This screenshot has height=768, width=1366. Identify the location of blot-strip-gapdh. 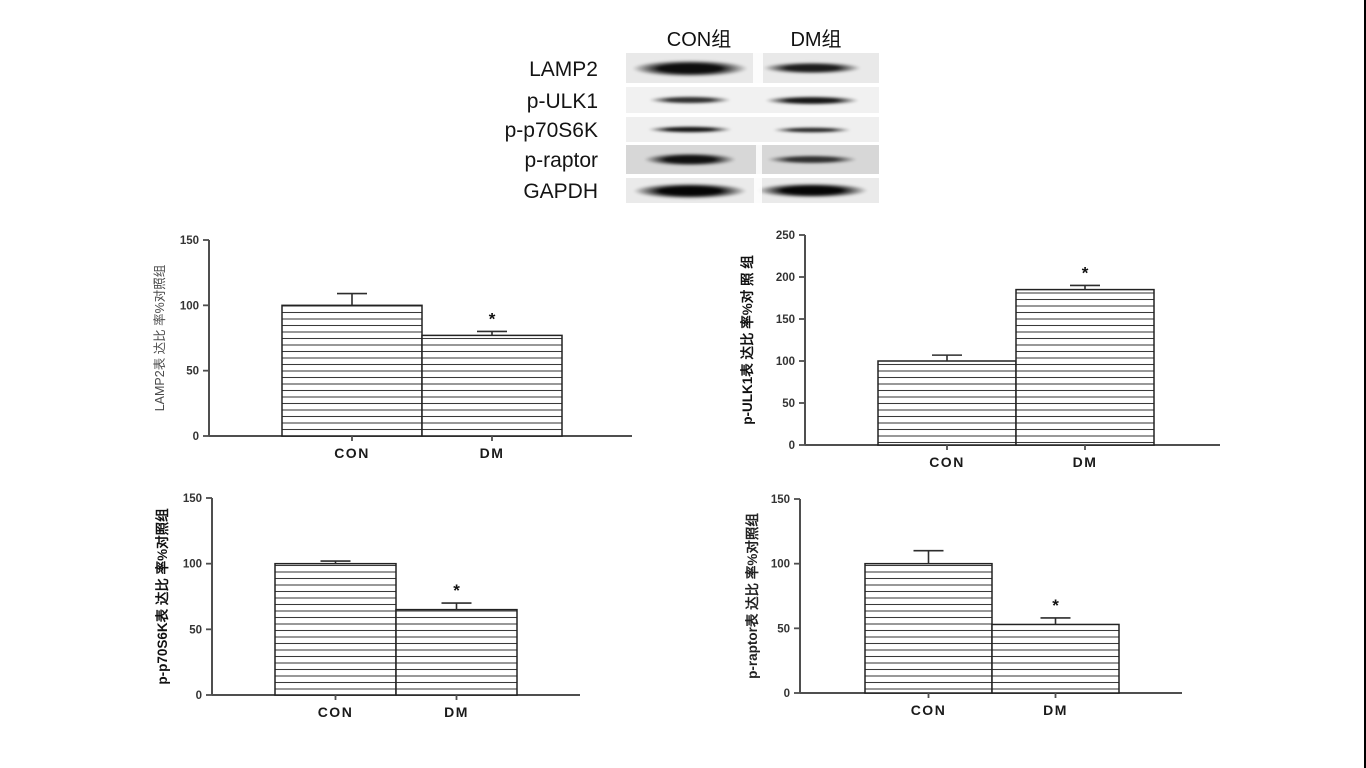
(752, 190).